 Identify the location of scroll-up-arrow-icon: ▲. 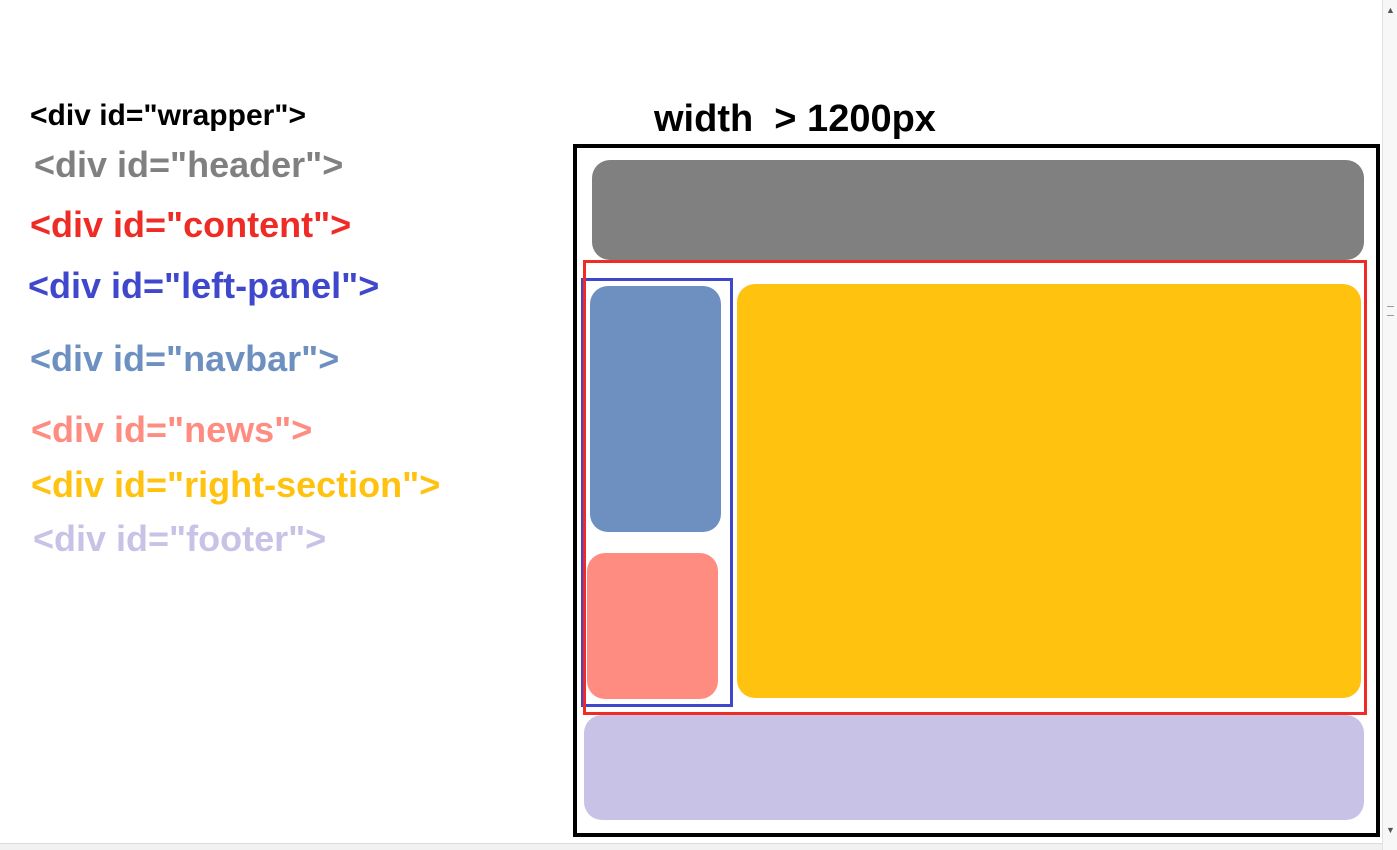
(1390, 10).